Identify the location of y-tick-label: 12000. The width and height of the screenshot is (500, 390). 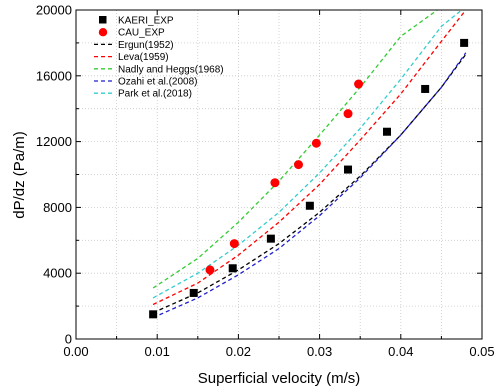
(54, 141).